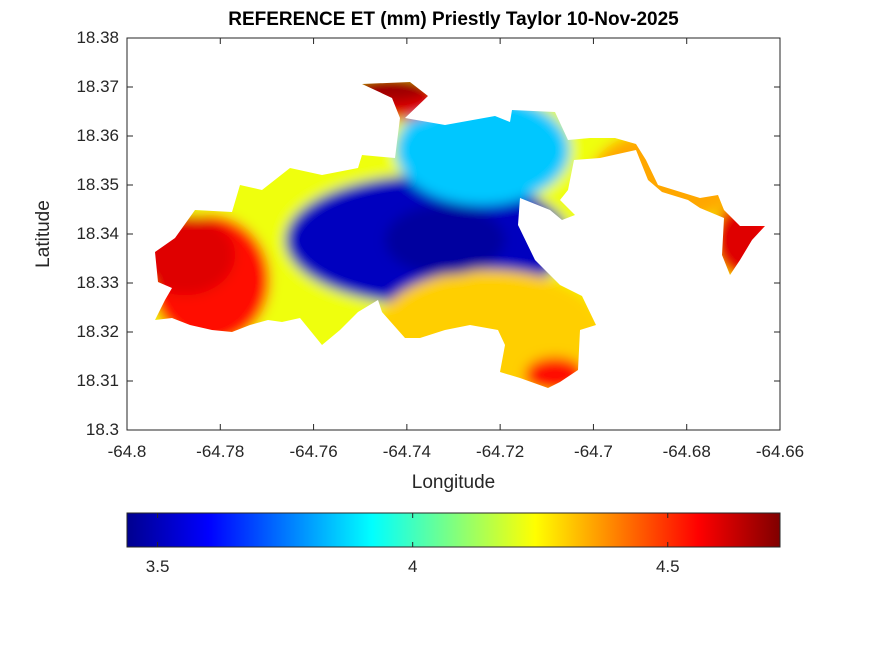 This screenshot has width=875, height=656. What do you see at coordinates (220, 451) in the screenshot?
I see `x-tick-label: -64.78` at bounding box center [220, 451].